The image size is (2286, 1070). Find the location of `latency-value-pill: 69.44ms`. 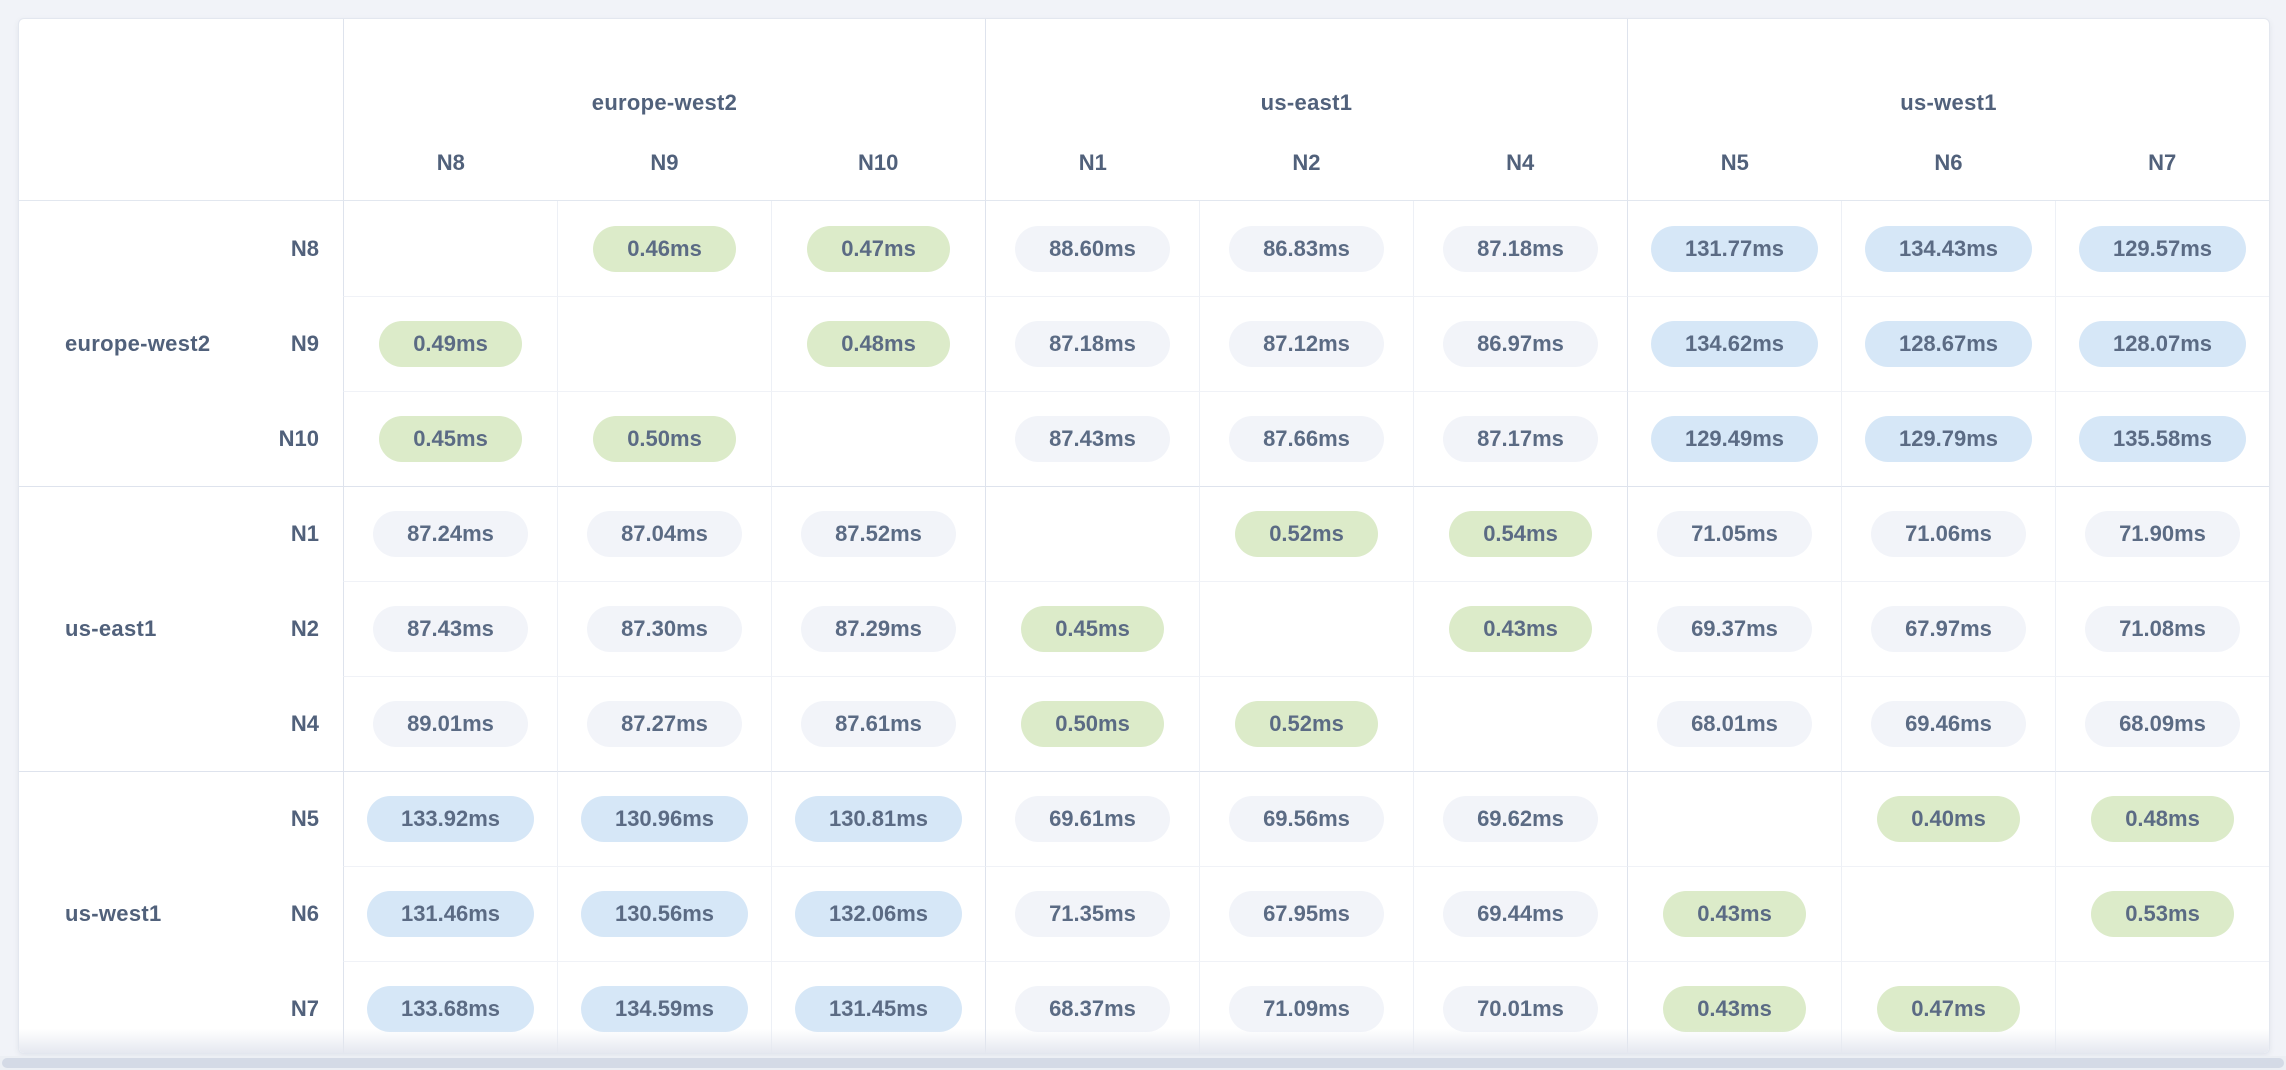

latency-value-pill: 69.44ms is located at coordinates (1520, 914).